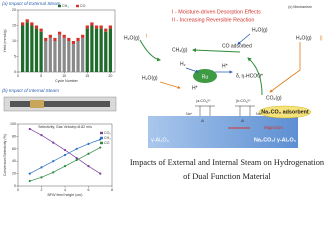 This screenshot has height=240, width=332. I want to click on note: I - Moisture-driven Desorption Effects, so click(216, 12).